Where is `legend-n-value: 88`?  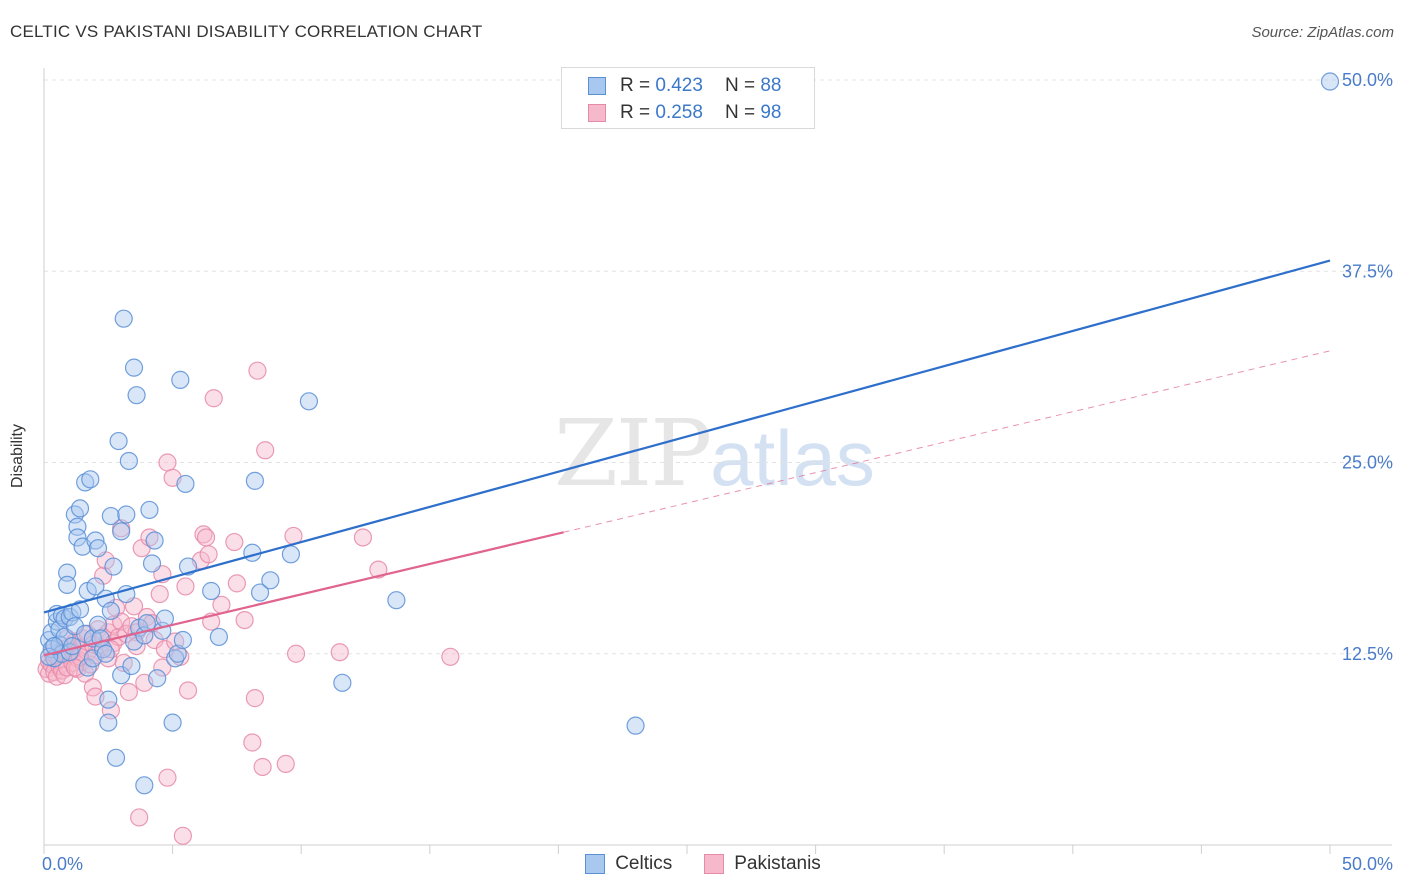
legend-n-value: 88 is located at coordinates (771, 85).